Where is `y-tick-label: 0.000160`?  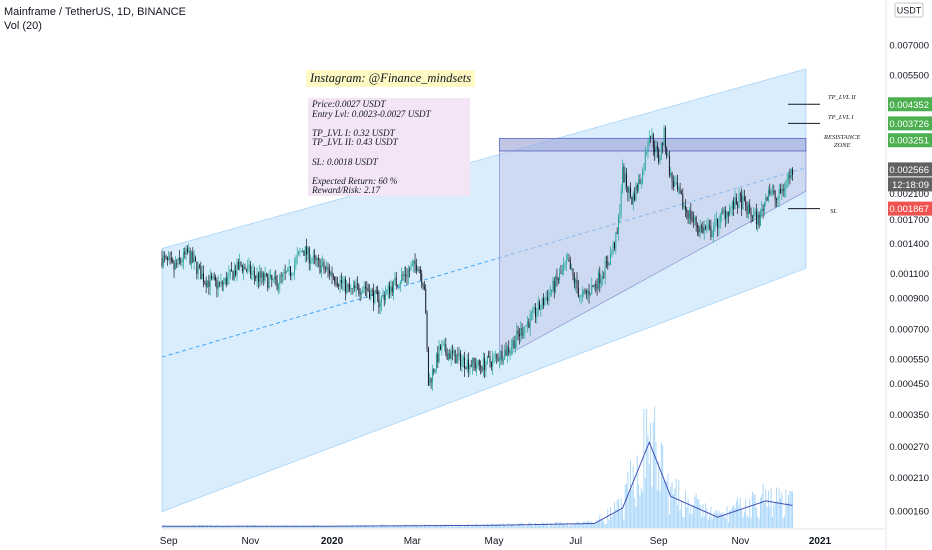 y-tick-label: 0.000160 is located at coordinates (909, 512).